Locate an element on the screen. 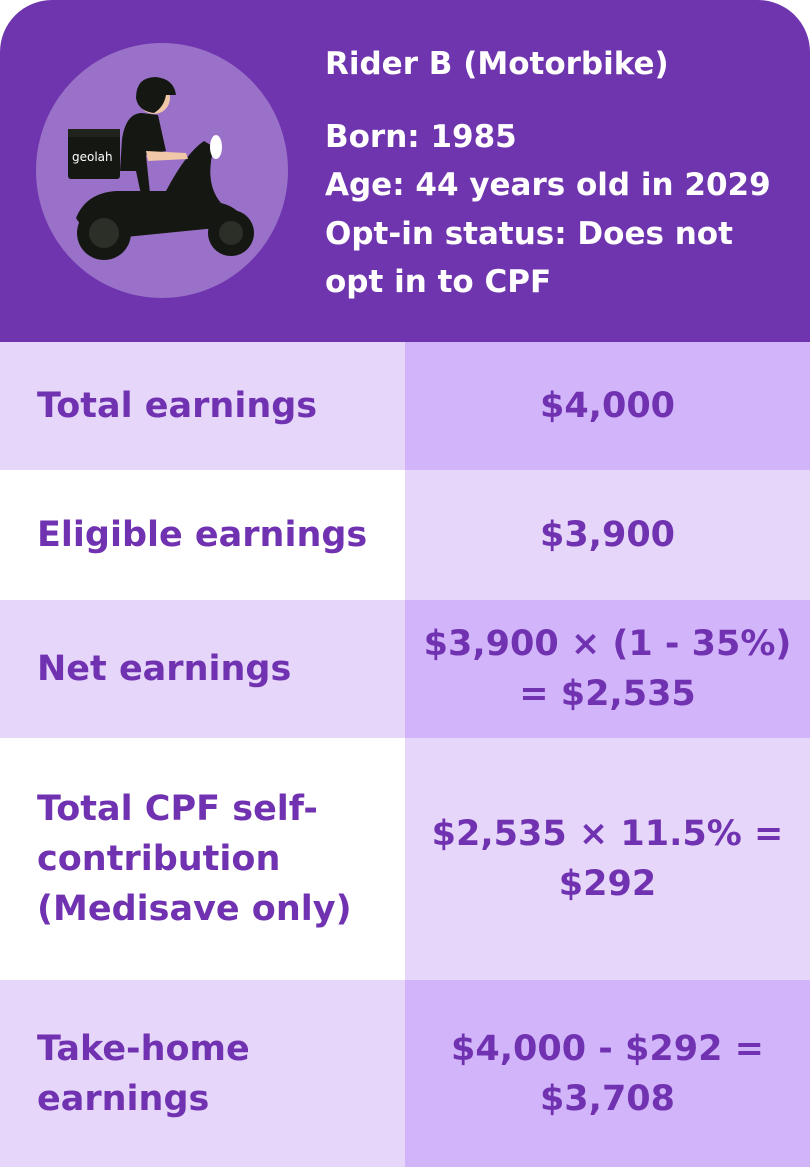 The width and height of the screenshot is (810, 1167). row-value: $4,000 - $292 = $3,708 is located at coordinates (607, 1073).